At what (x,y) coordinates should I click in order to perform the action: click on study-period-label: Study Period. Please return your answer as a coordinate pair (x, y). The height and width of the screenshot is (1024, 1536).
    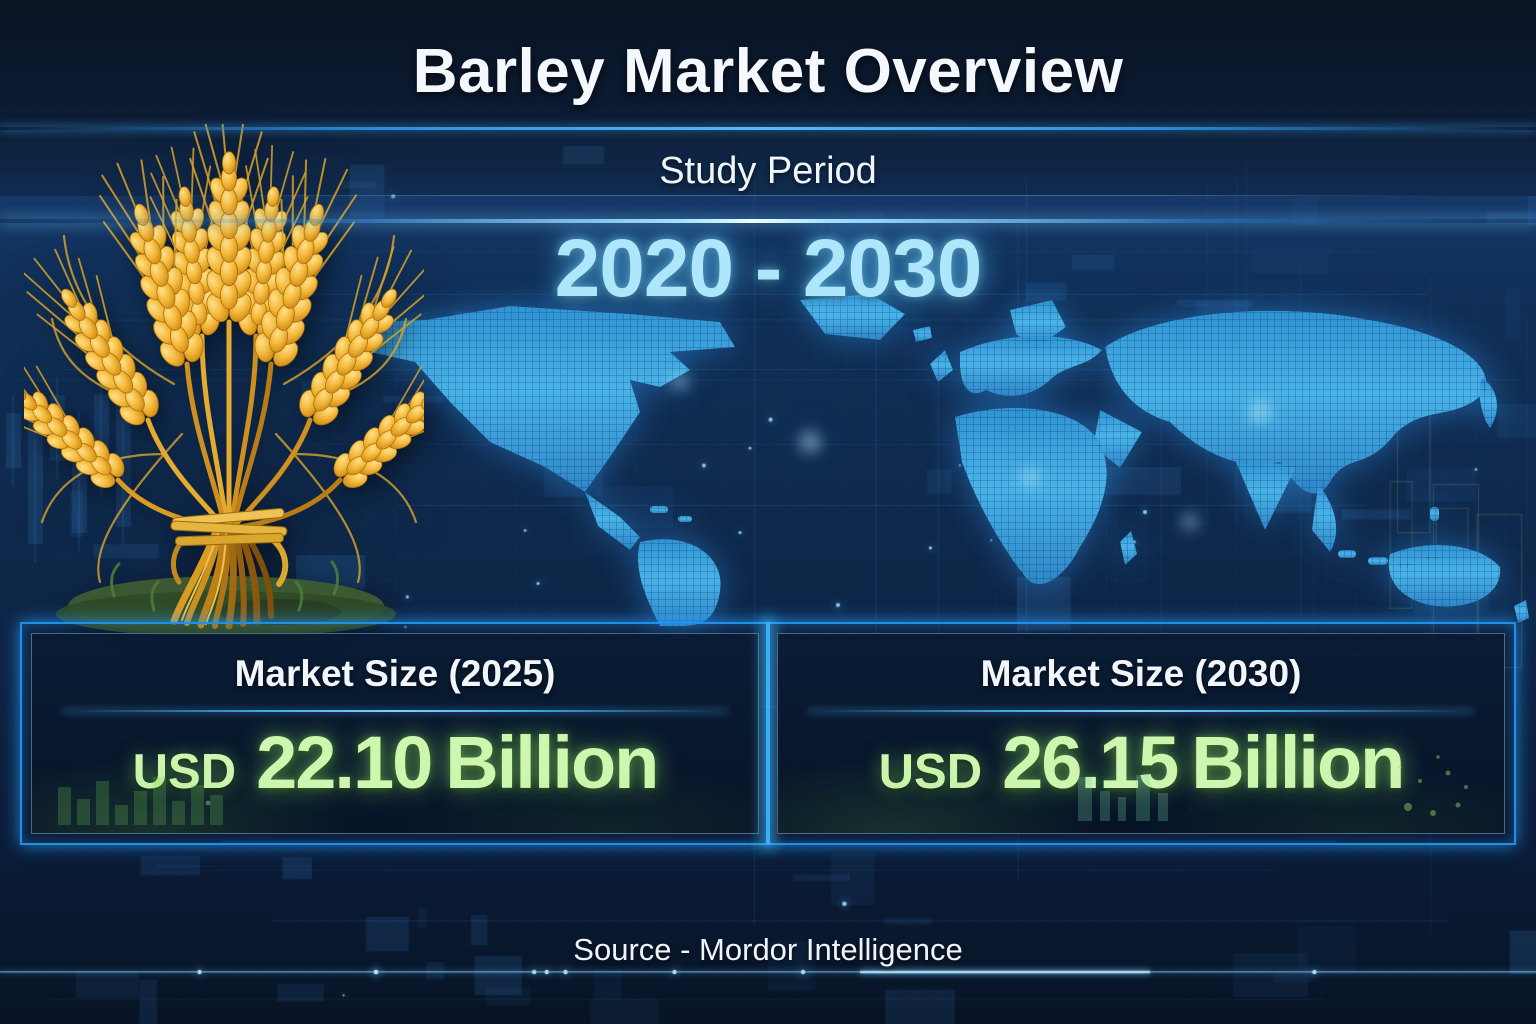
    Looking at the image, I should click on (768, 171).